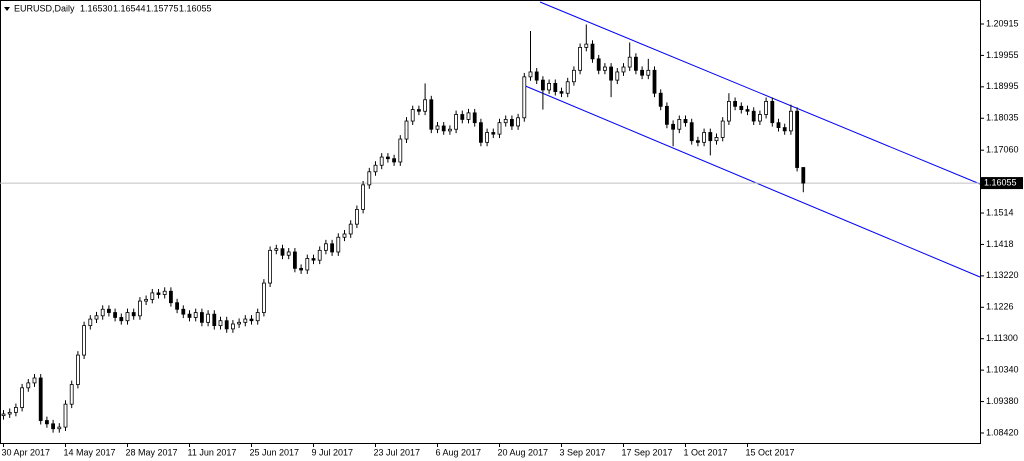 The width and height of the screenshot is (1024, 461). What do you see at coordinates (1002, 401) in the screenshot?
I see `y-tick-label: 1.09380` at bounding box center [1002, 401].